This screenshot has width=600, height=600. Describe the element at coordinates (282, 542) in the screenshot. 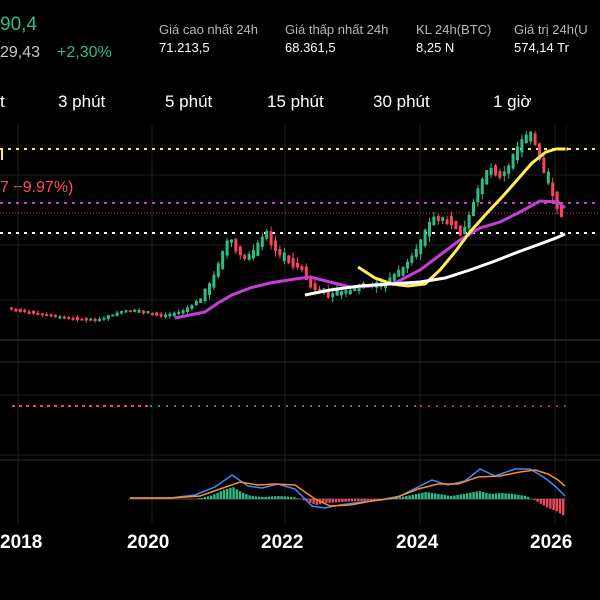

I see `x-axis-label: 2022` at that location.